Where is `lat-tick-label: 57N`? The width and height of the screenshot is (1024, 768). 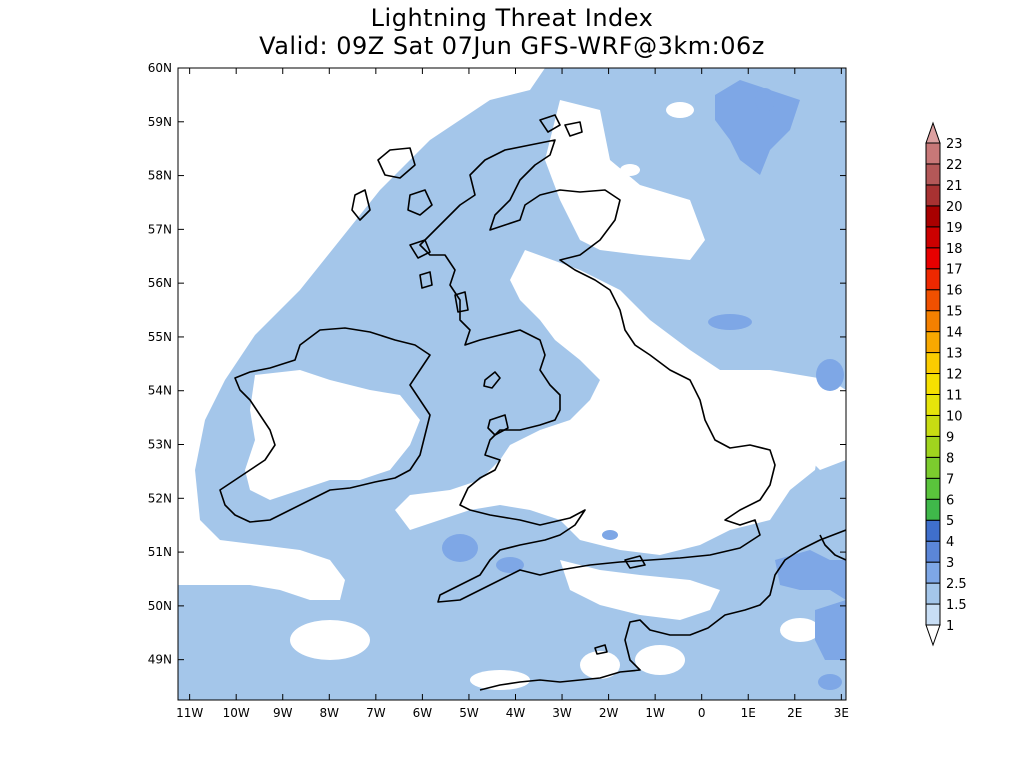 lat-tick-label: 57N is located at coordinates (160, 229).